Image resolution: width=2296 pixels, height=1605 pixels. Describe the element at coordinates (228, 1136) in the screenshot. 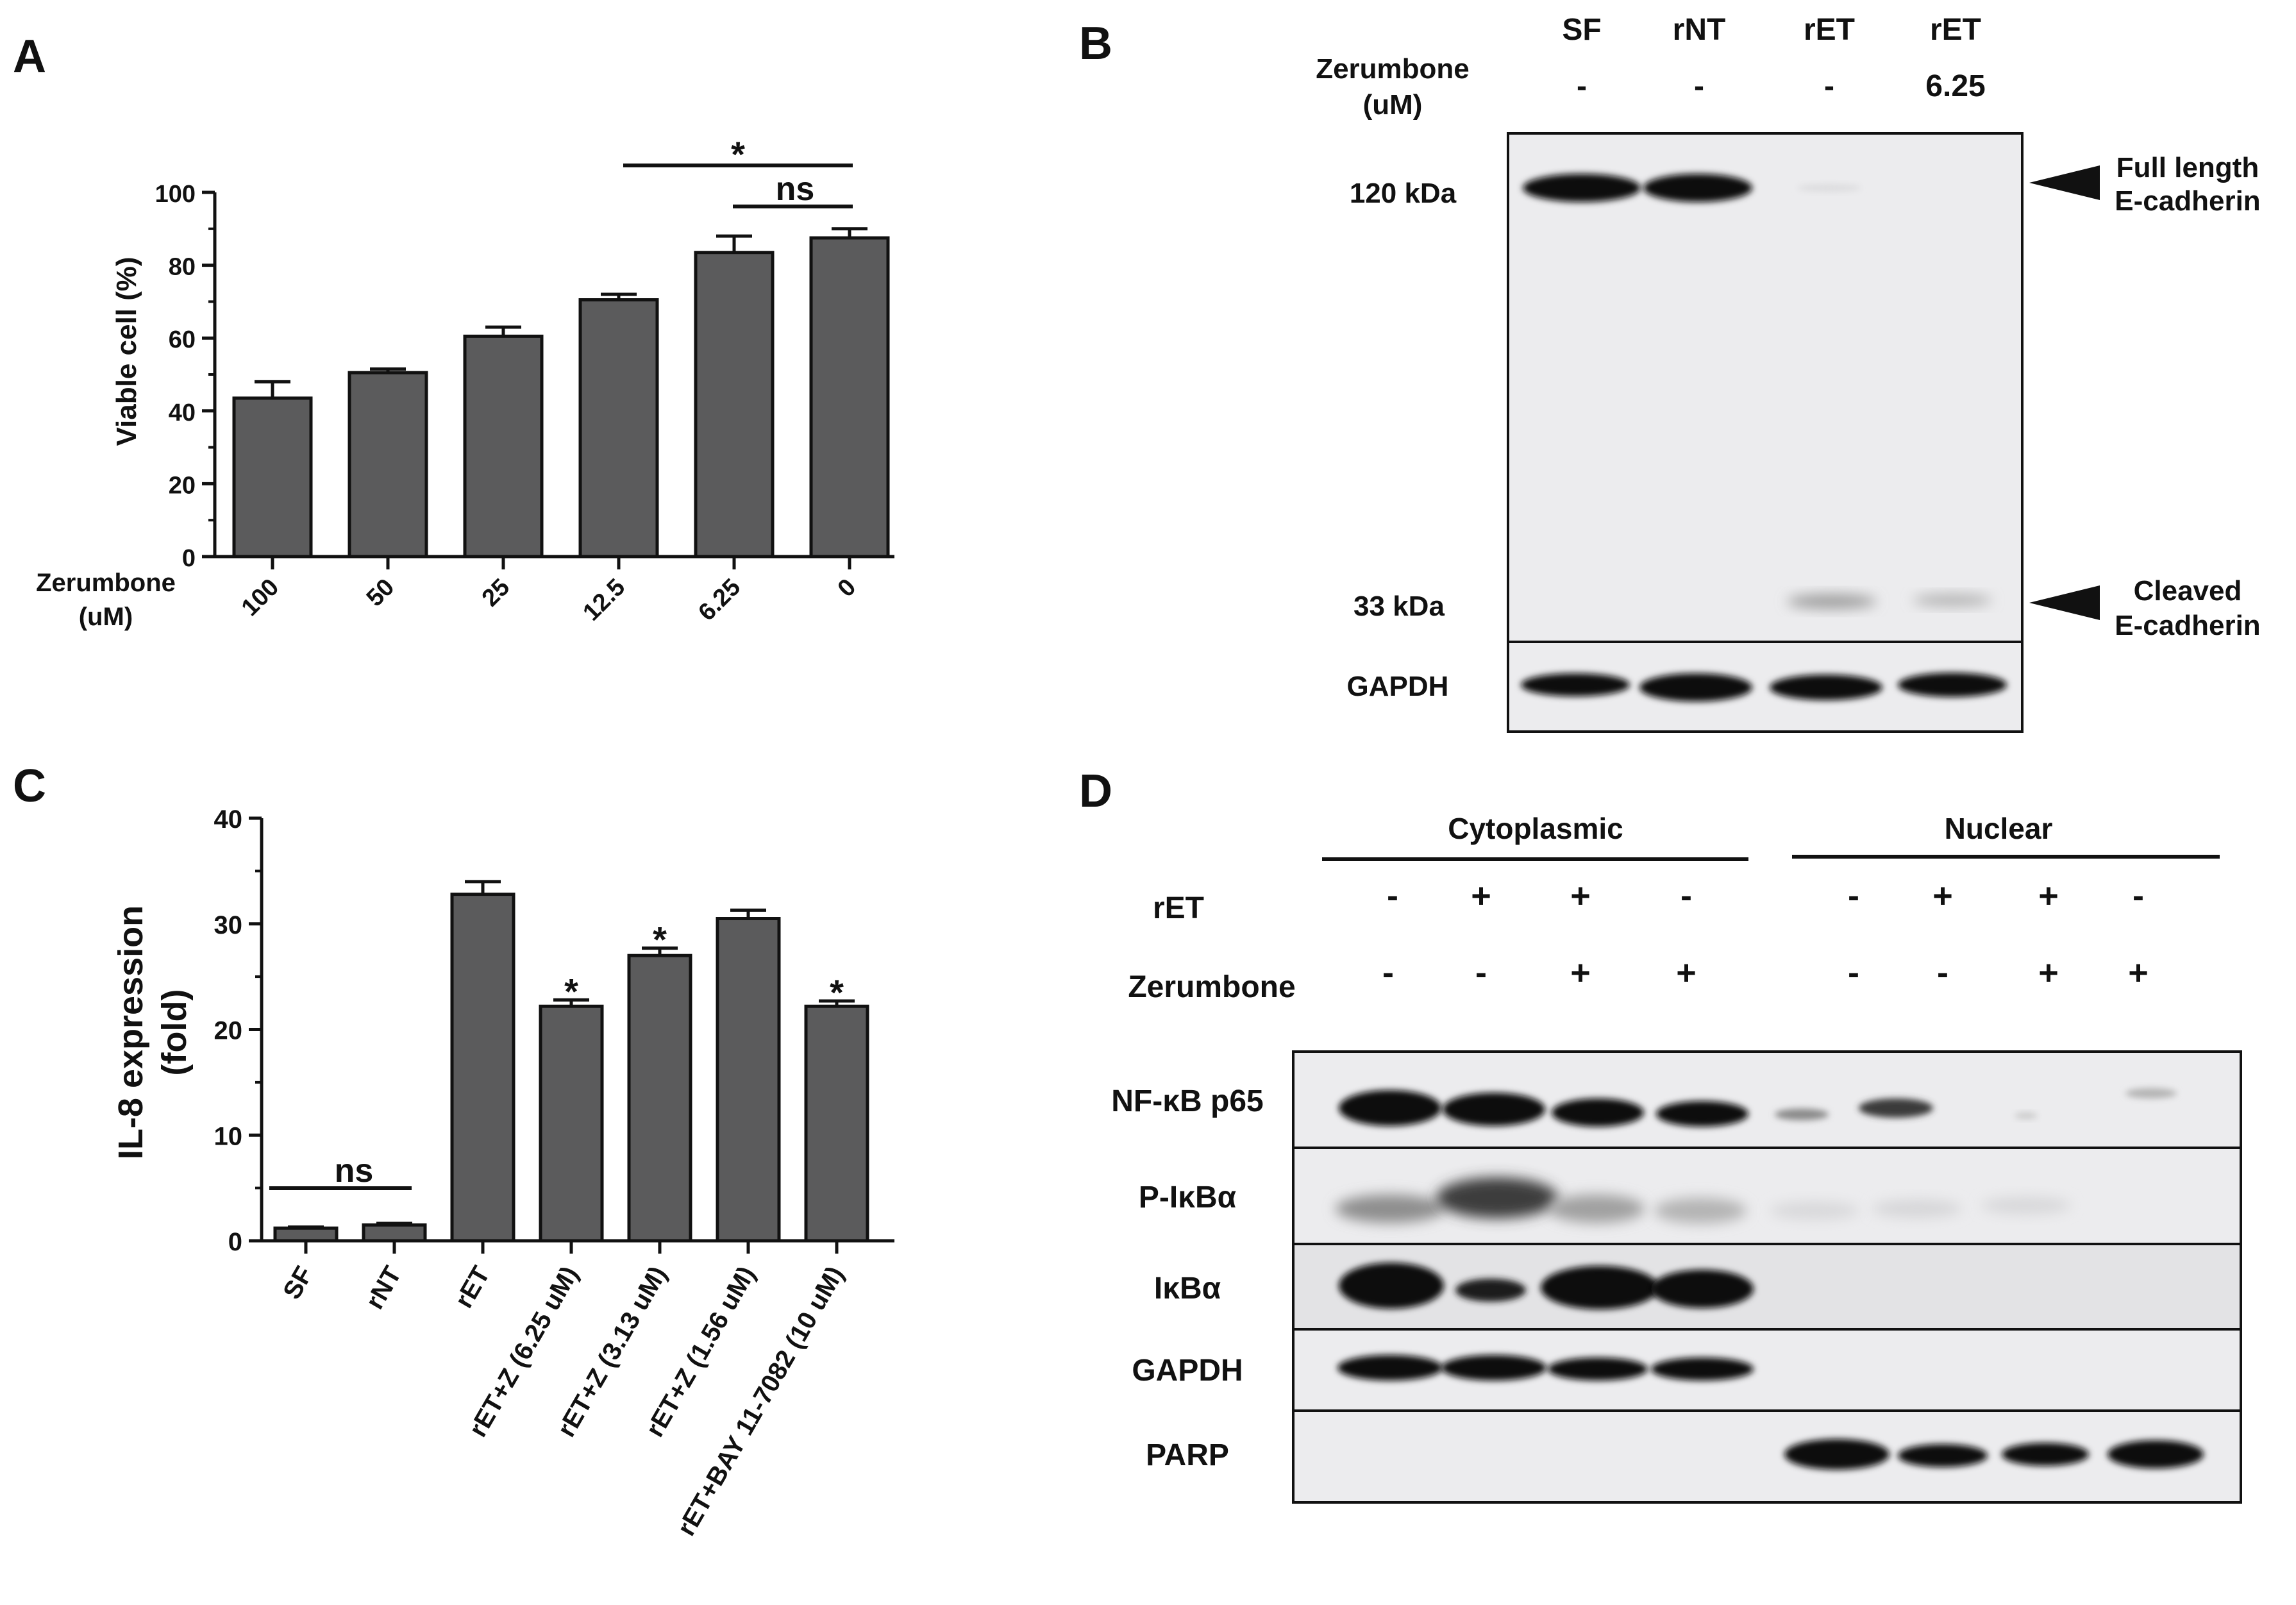

I see `chart-c-ytick-label: 10` at that location.